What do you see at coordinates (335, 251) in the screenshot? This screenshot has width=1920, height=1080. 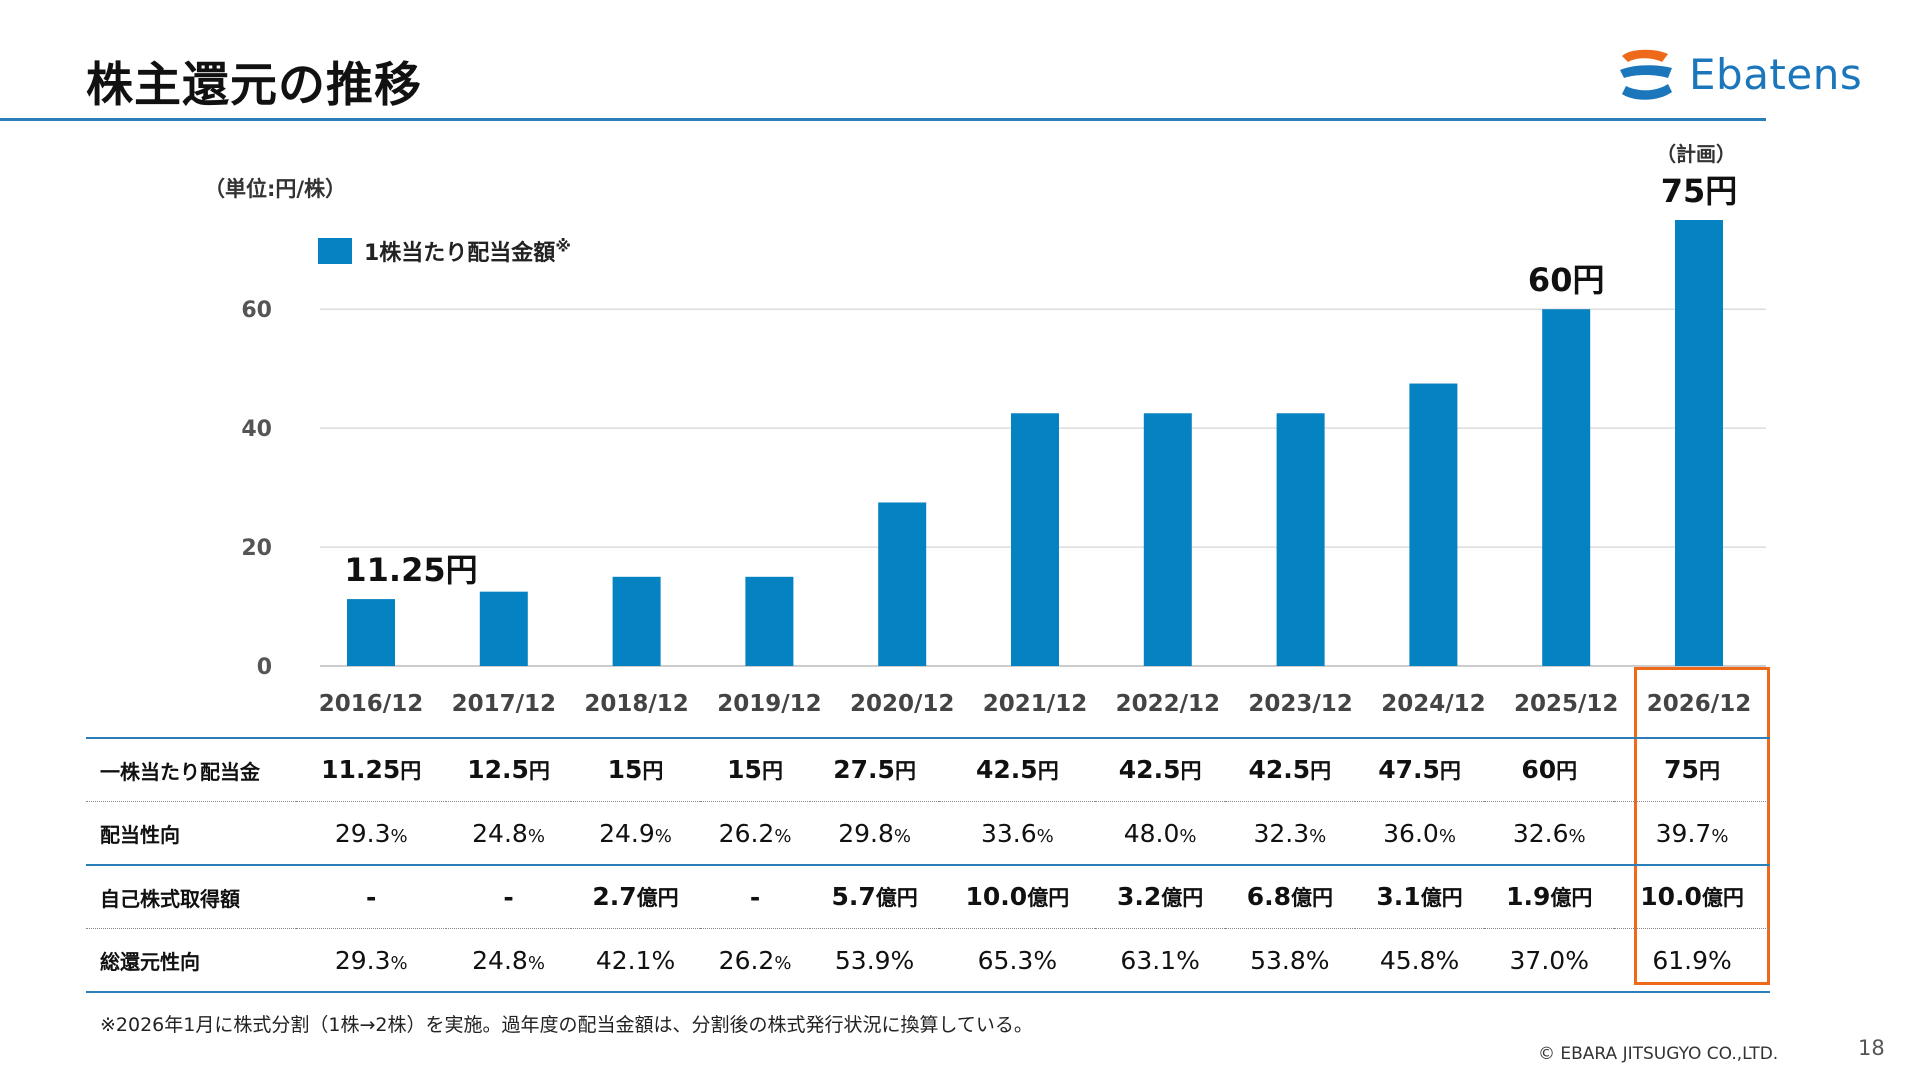 I see `legend-swatch` at bounding box center [335, 251].